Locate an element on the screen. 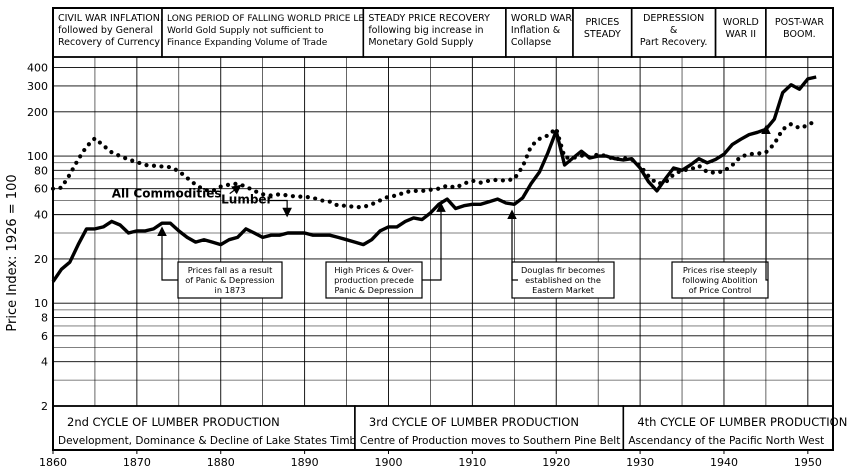 The height and width of the screenshot is (472, 847). period-label: DEPRESSION is located at coordinates (673, 18).